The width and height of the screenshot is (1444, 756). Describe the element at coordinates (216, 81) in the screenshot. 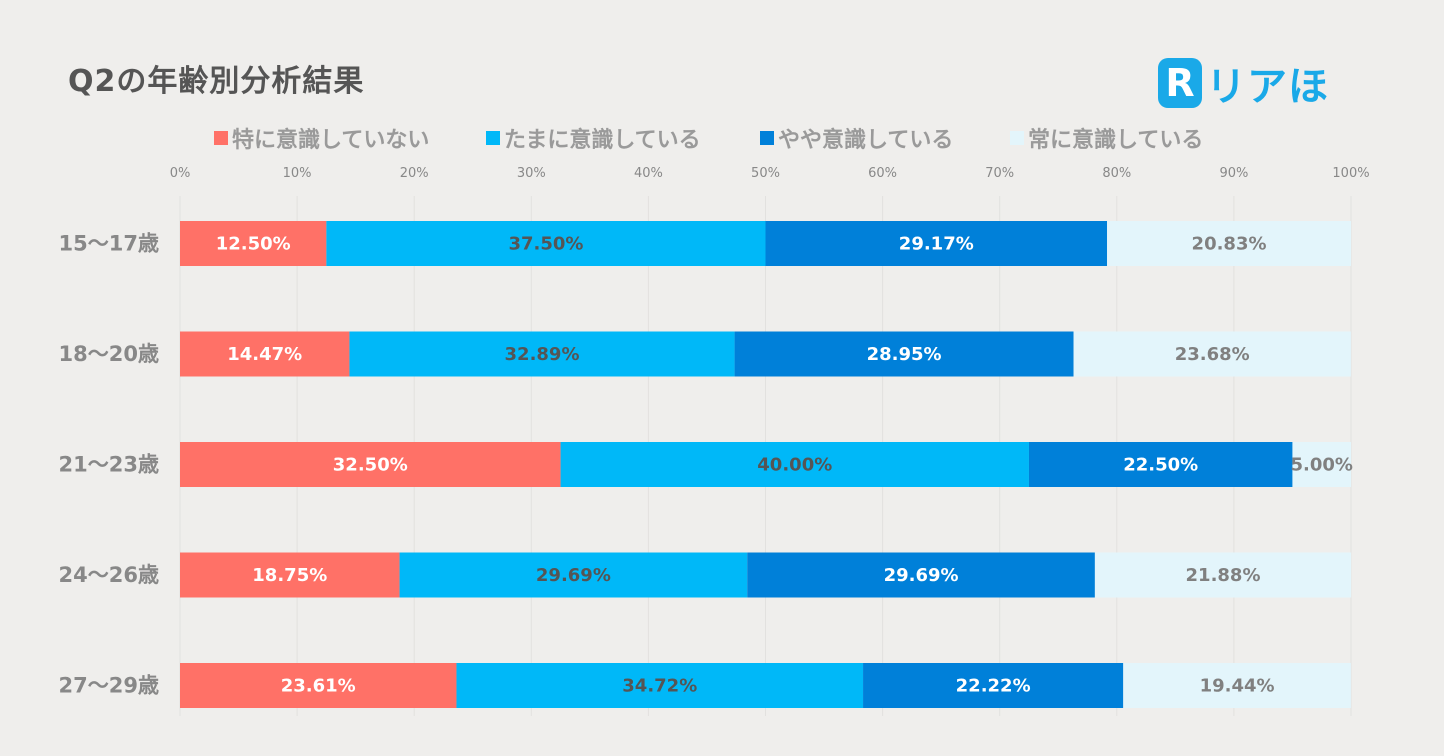

I see `chart-title: Q2の年齢別分析結果` at that location.